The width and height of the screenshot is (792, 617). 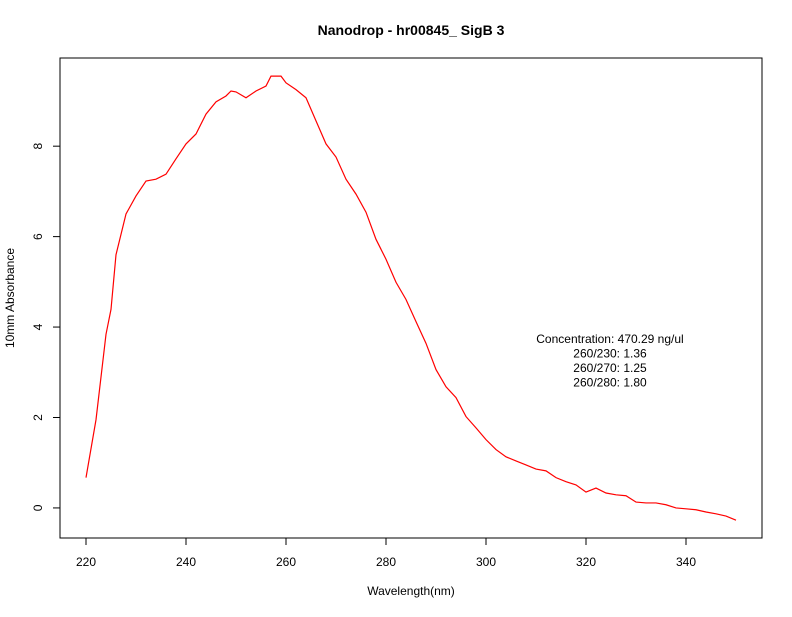 I want to click on x-tick-label: 240, so click(x=186, y=562).